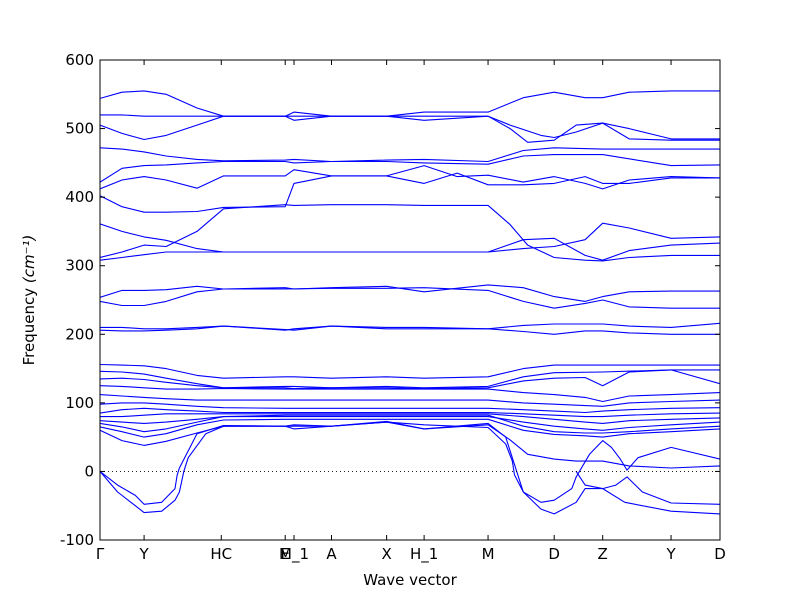  I want to click on y-tick-label: 600, so click(79, 60).